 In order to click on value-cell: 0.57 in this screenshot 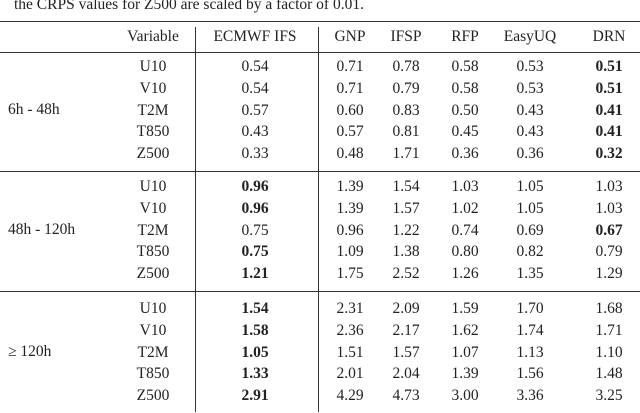, I will do `click(350, 132)`.